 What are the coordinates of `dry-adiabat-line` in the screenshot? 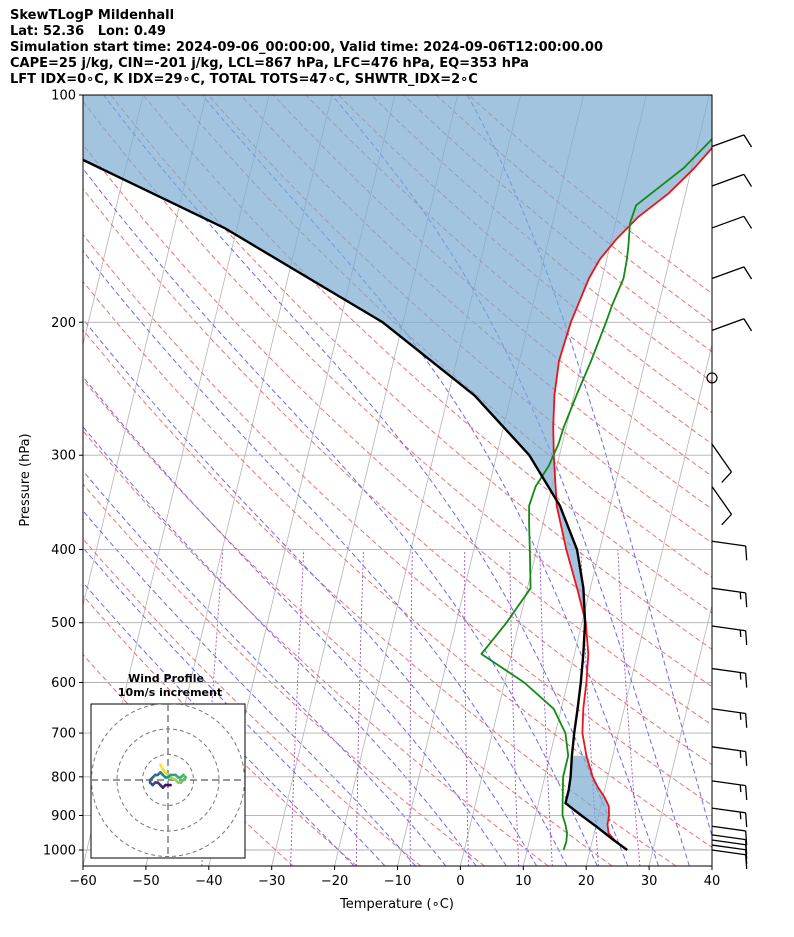 It's located at (220, 730).